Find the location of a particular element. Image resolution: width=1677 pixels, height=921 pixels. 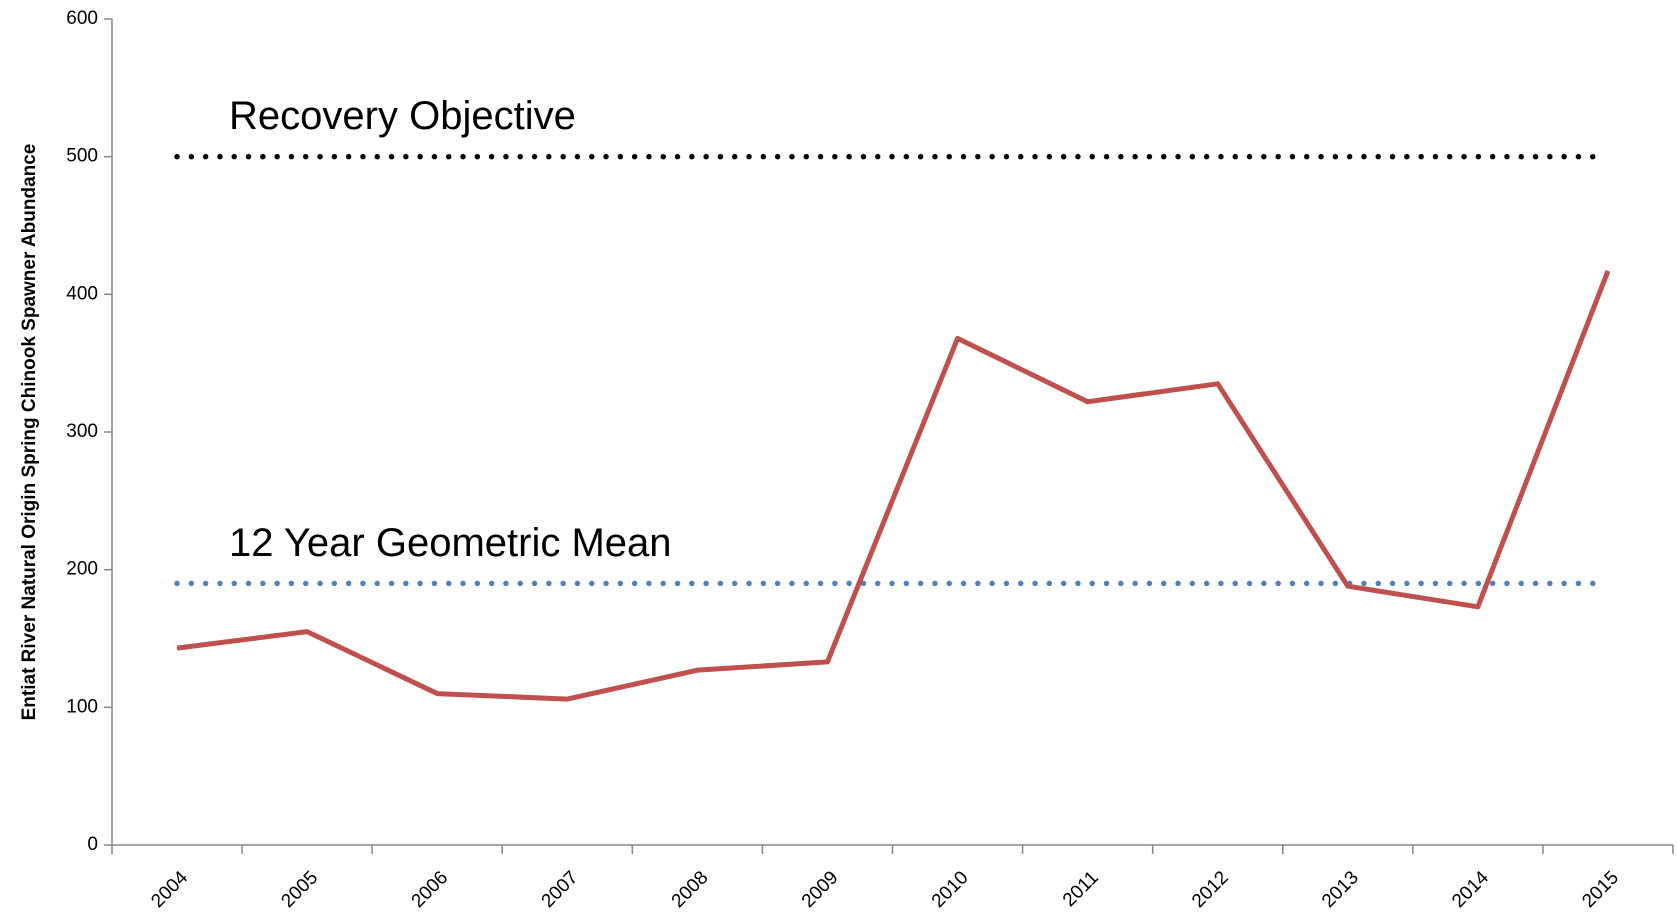

x-tick-label: 2009 is located at coordinates (820, 889).